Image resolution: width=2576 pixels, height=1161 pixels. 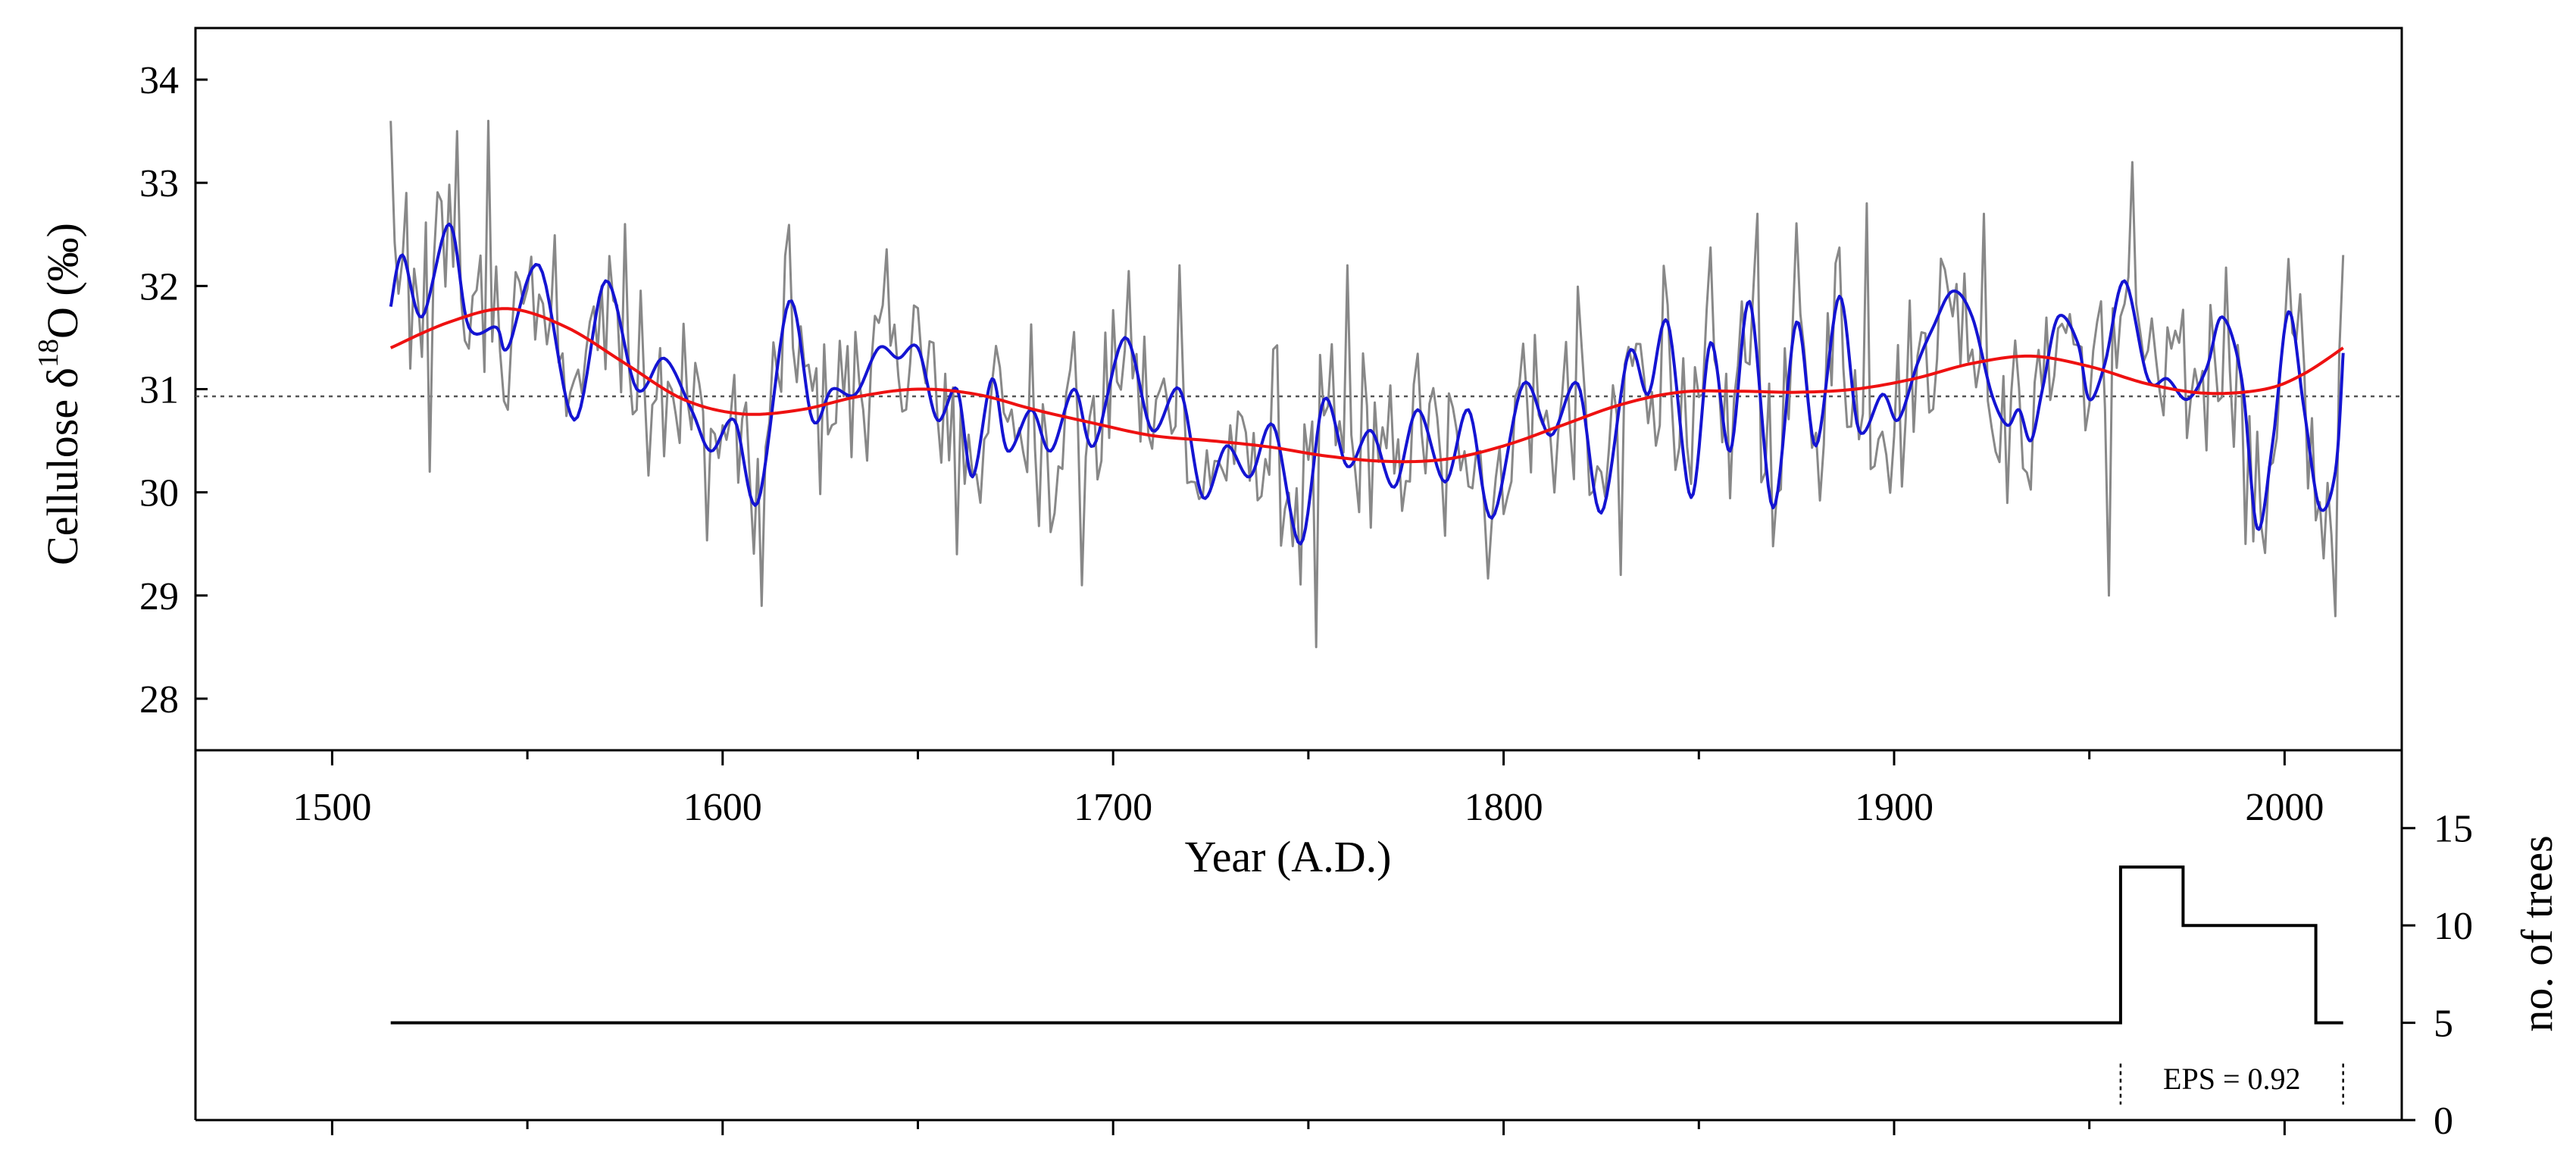 What do you see at coordinates (159, 494) in the screenshot?
I see `y-tick-label: 30` at bounding box center [159, 494].